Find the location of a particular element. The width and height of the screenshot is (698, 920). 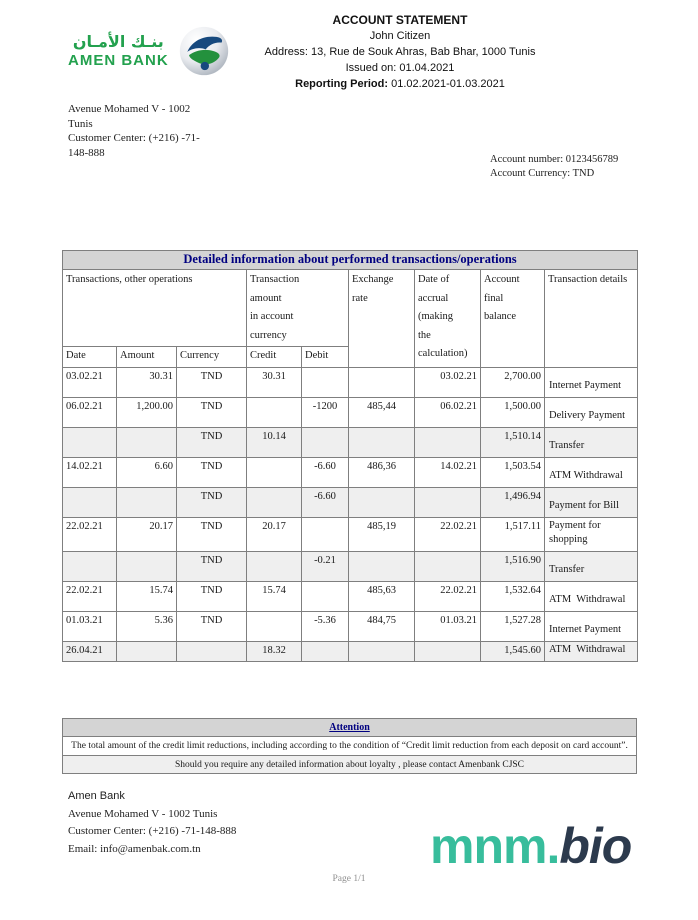

cell-final-balance: 1,532.64 is located at coordinates (512, 596).